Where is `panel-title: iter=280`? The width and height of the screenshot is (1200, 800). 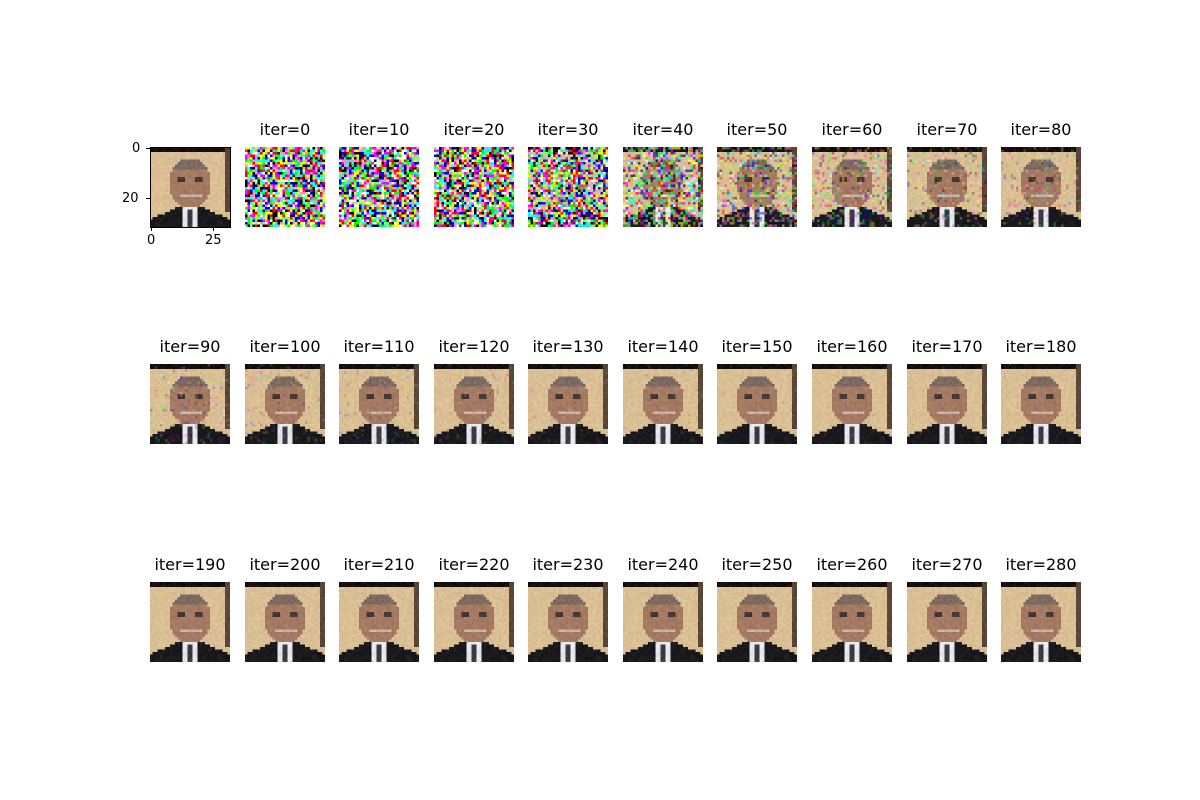 panel-title: iter=280 is located at coordinates (1041, 564).